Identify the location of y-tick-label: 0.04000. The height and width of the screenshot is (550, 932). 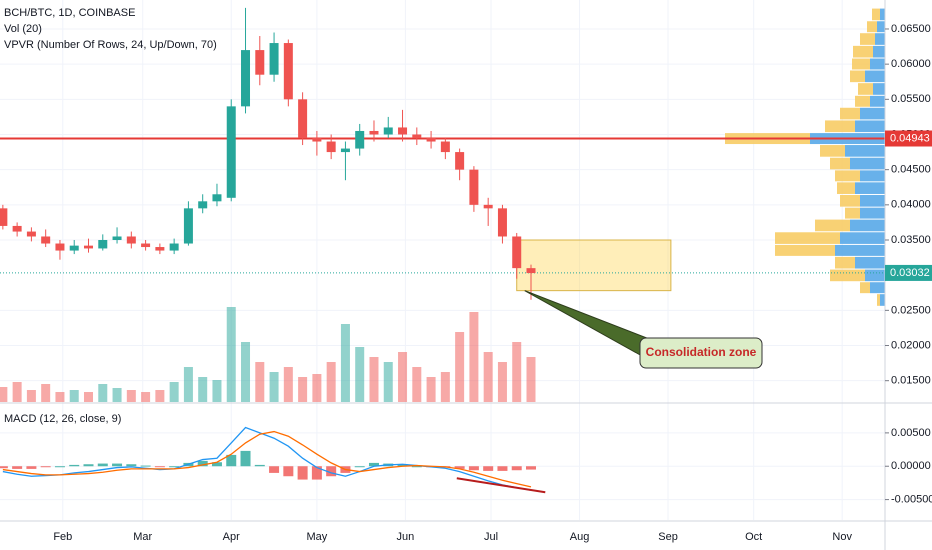
(911, 205).